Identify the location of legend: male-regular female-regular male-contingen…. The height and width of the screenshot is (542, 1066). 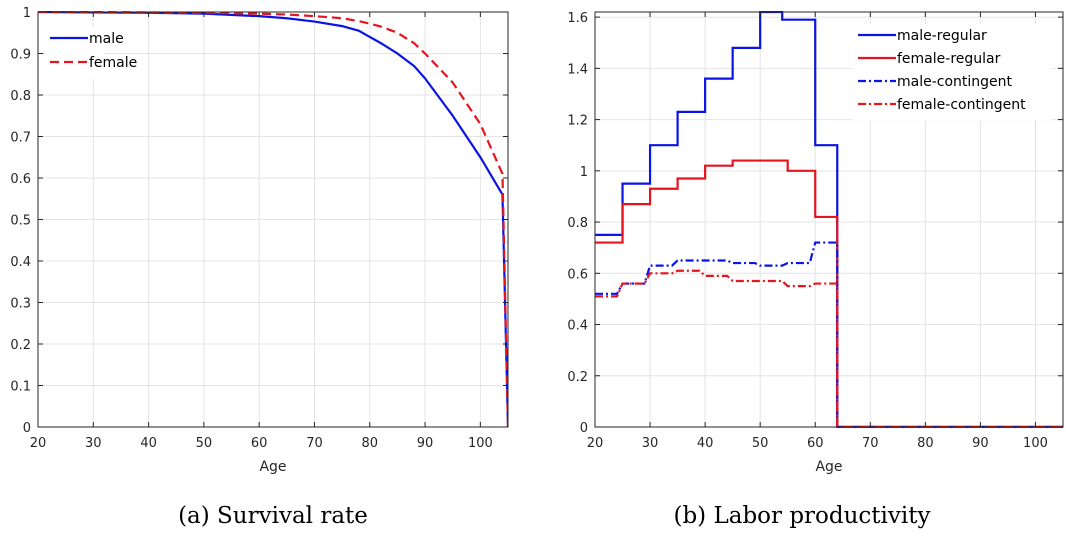
(952, 72).